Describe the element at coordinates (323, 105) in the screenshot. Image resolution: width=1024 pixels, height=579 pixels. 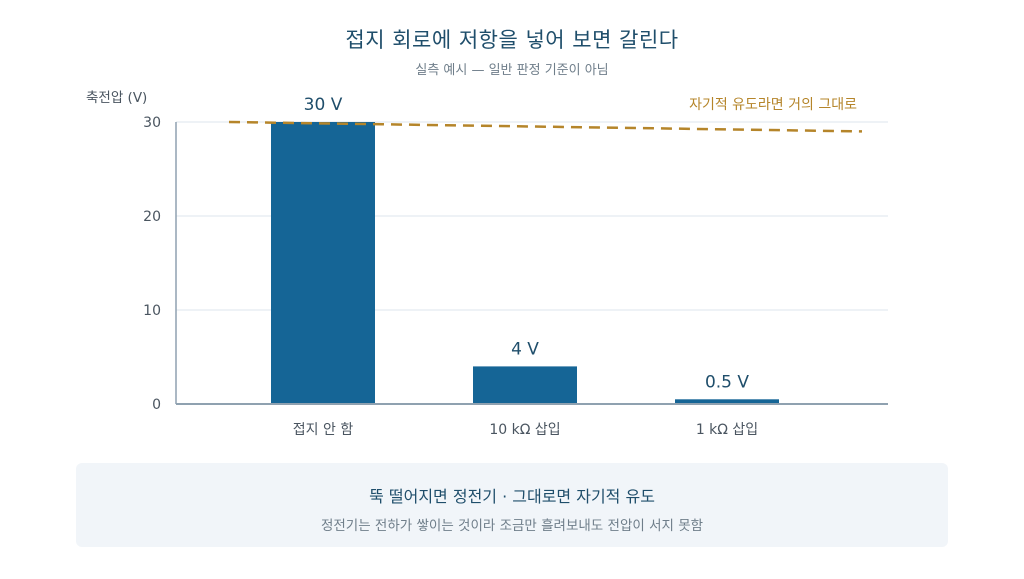
I see `bar-value-label: 30 V` at that location.